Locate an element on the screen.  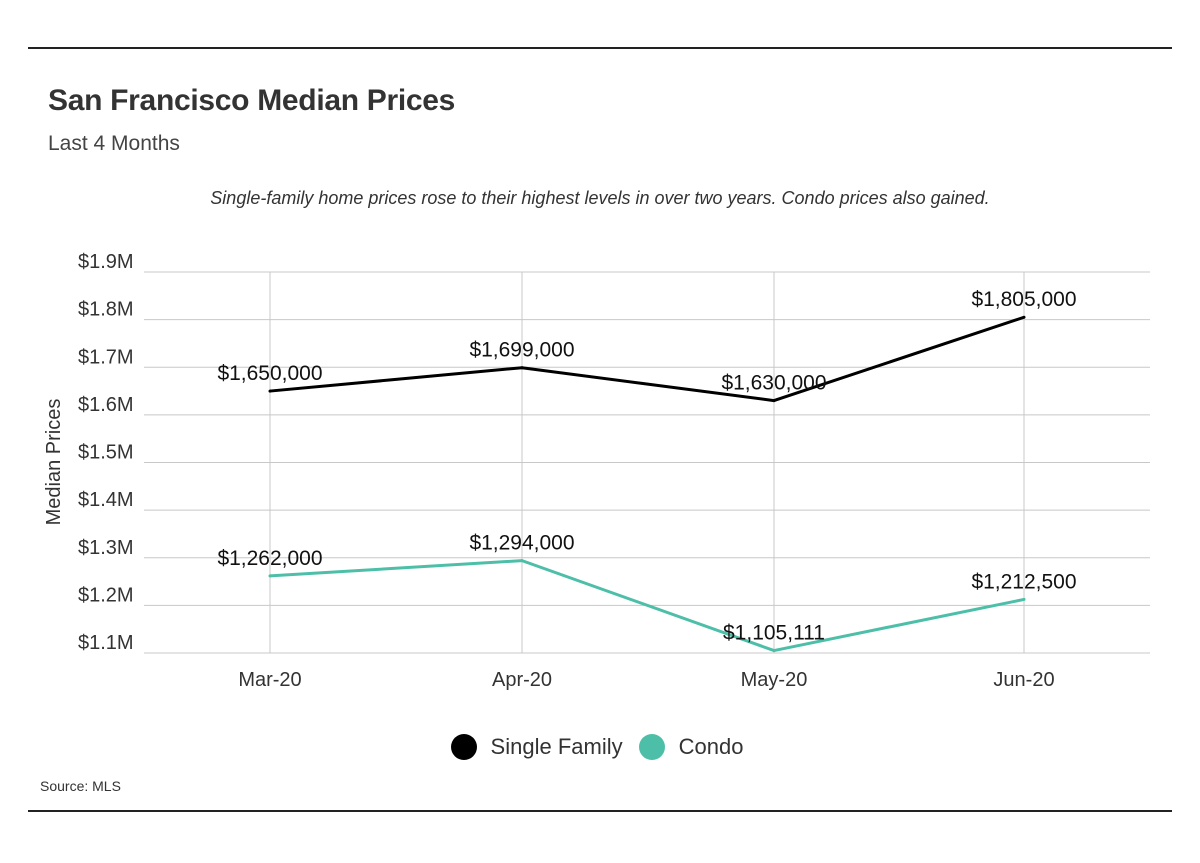
data-label: $1,294,000 is located at coordinates (521, 543).